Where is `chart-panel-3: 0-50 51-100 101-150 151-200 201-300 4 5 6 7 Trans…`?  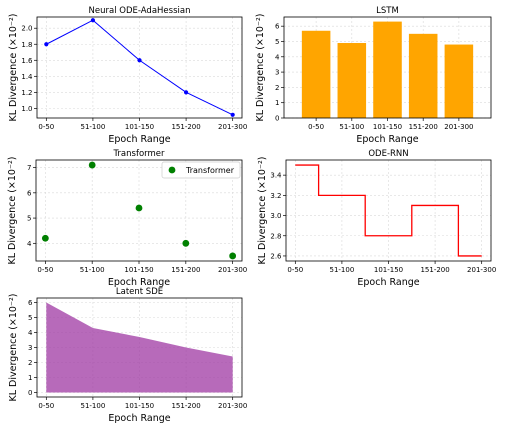 chart-panel-3: 0-50 51-100 101-150 151-200 201-300 4 5 6 7 Trans… is located at coordinates (127, 218).